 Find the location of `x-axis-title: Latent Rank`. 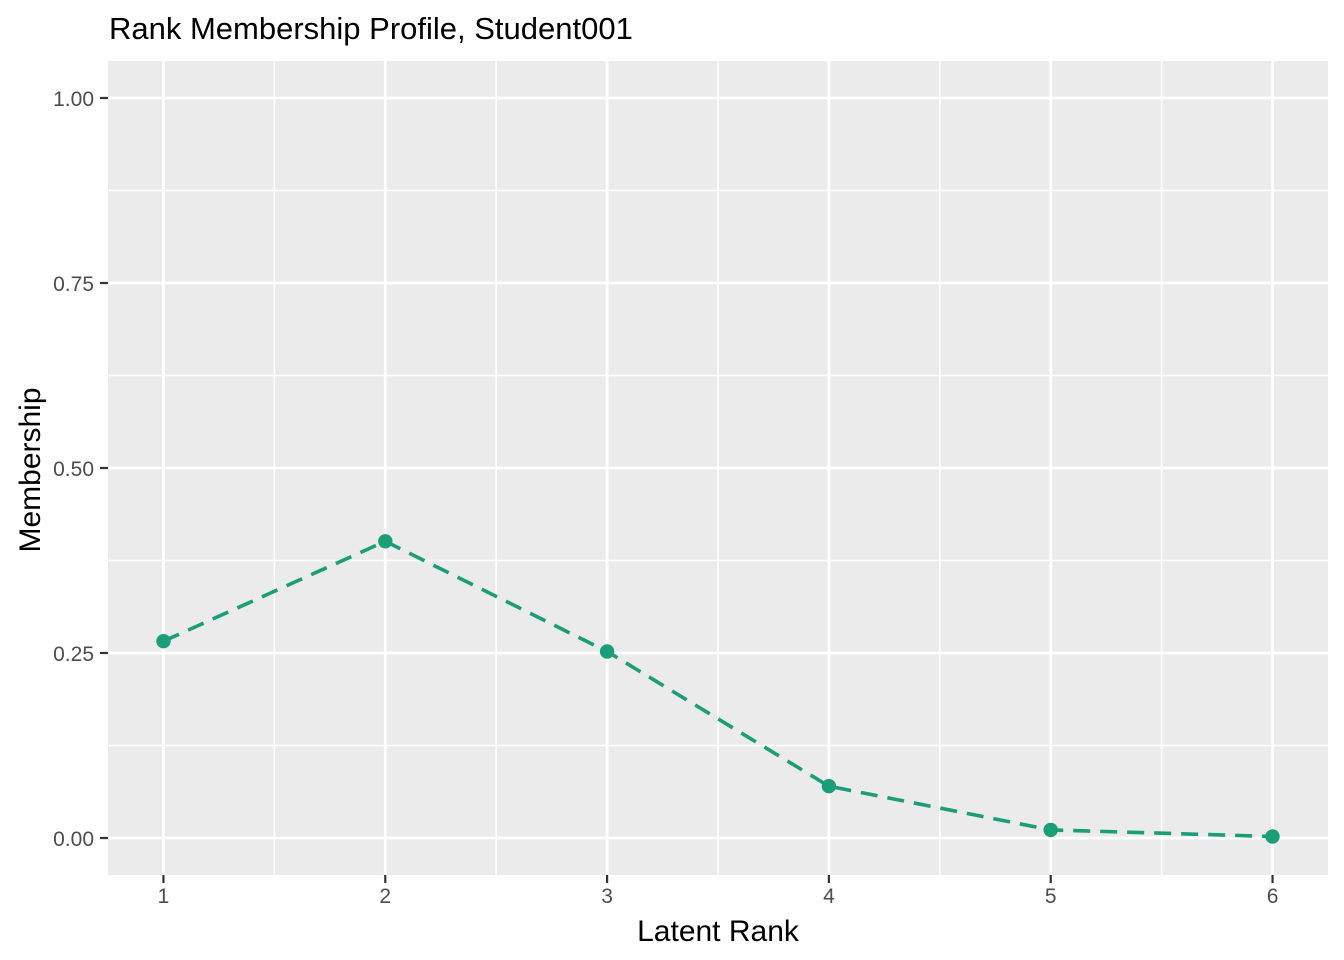

x-axis-title: Latent Rank is located at coordinates (718, 931).